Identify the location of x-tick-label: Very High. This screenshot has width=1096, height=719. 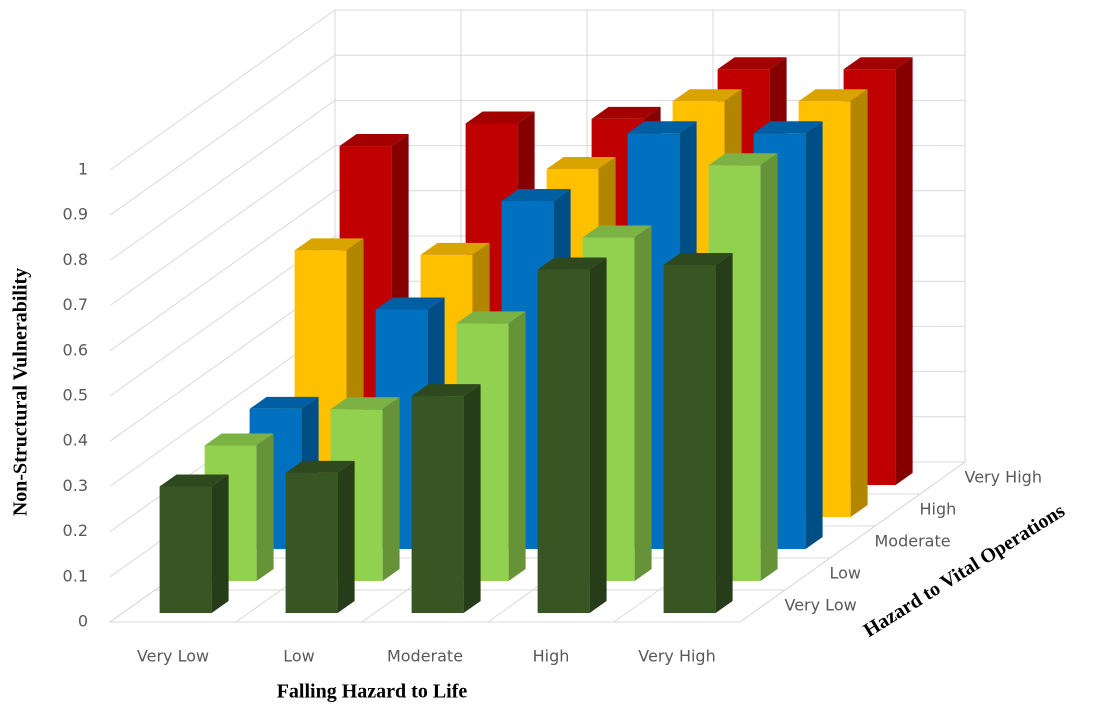
(676, 656).